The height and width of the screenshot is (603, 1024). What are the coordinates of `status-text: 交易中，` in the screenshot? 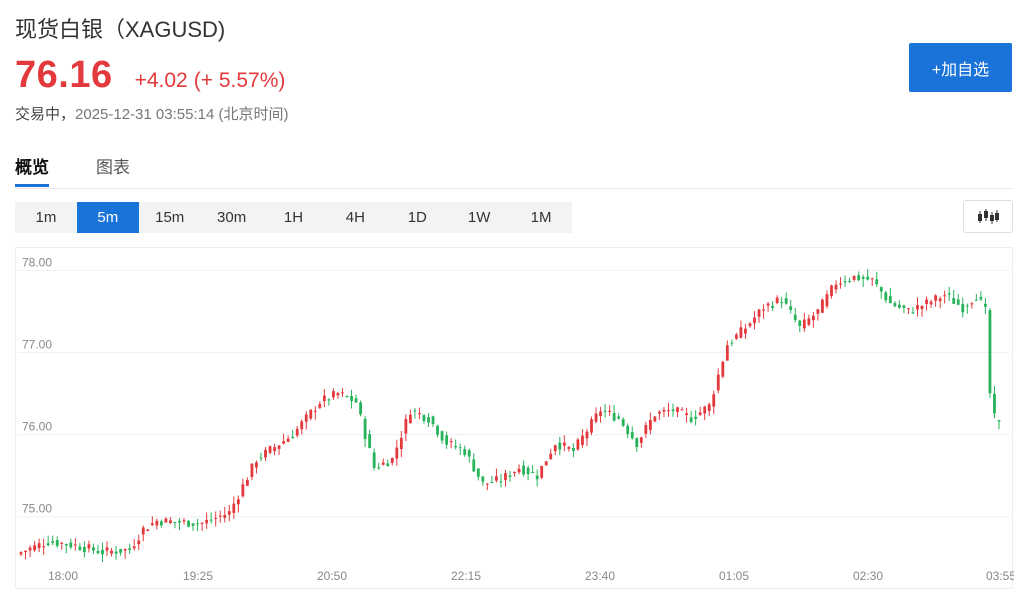 It's located at (45, 114).